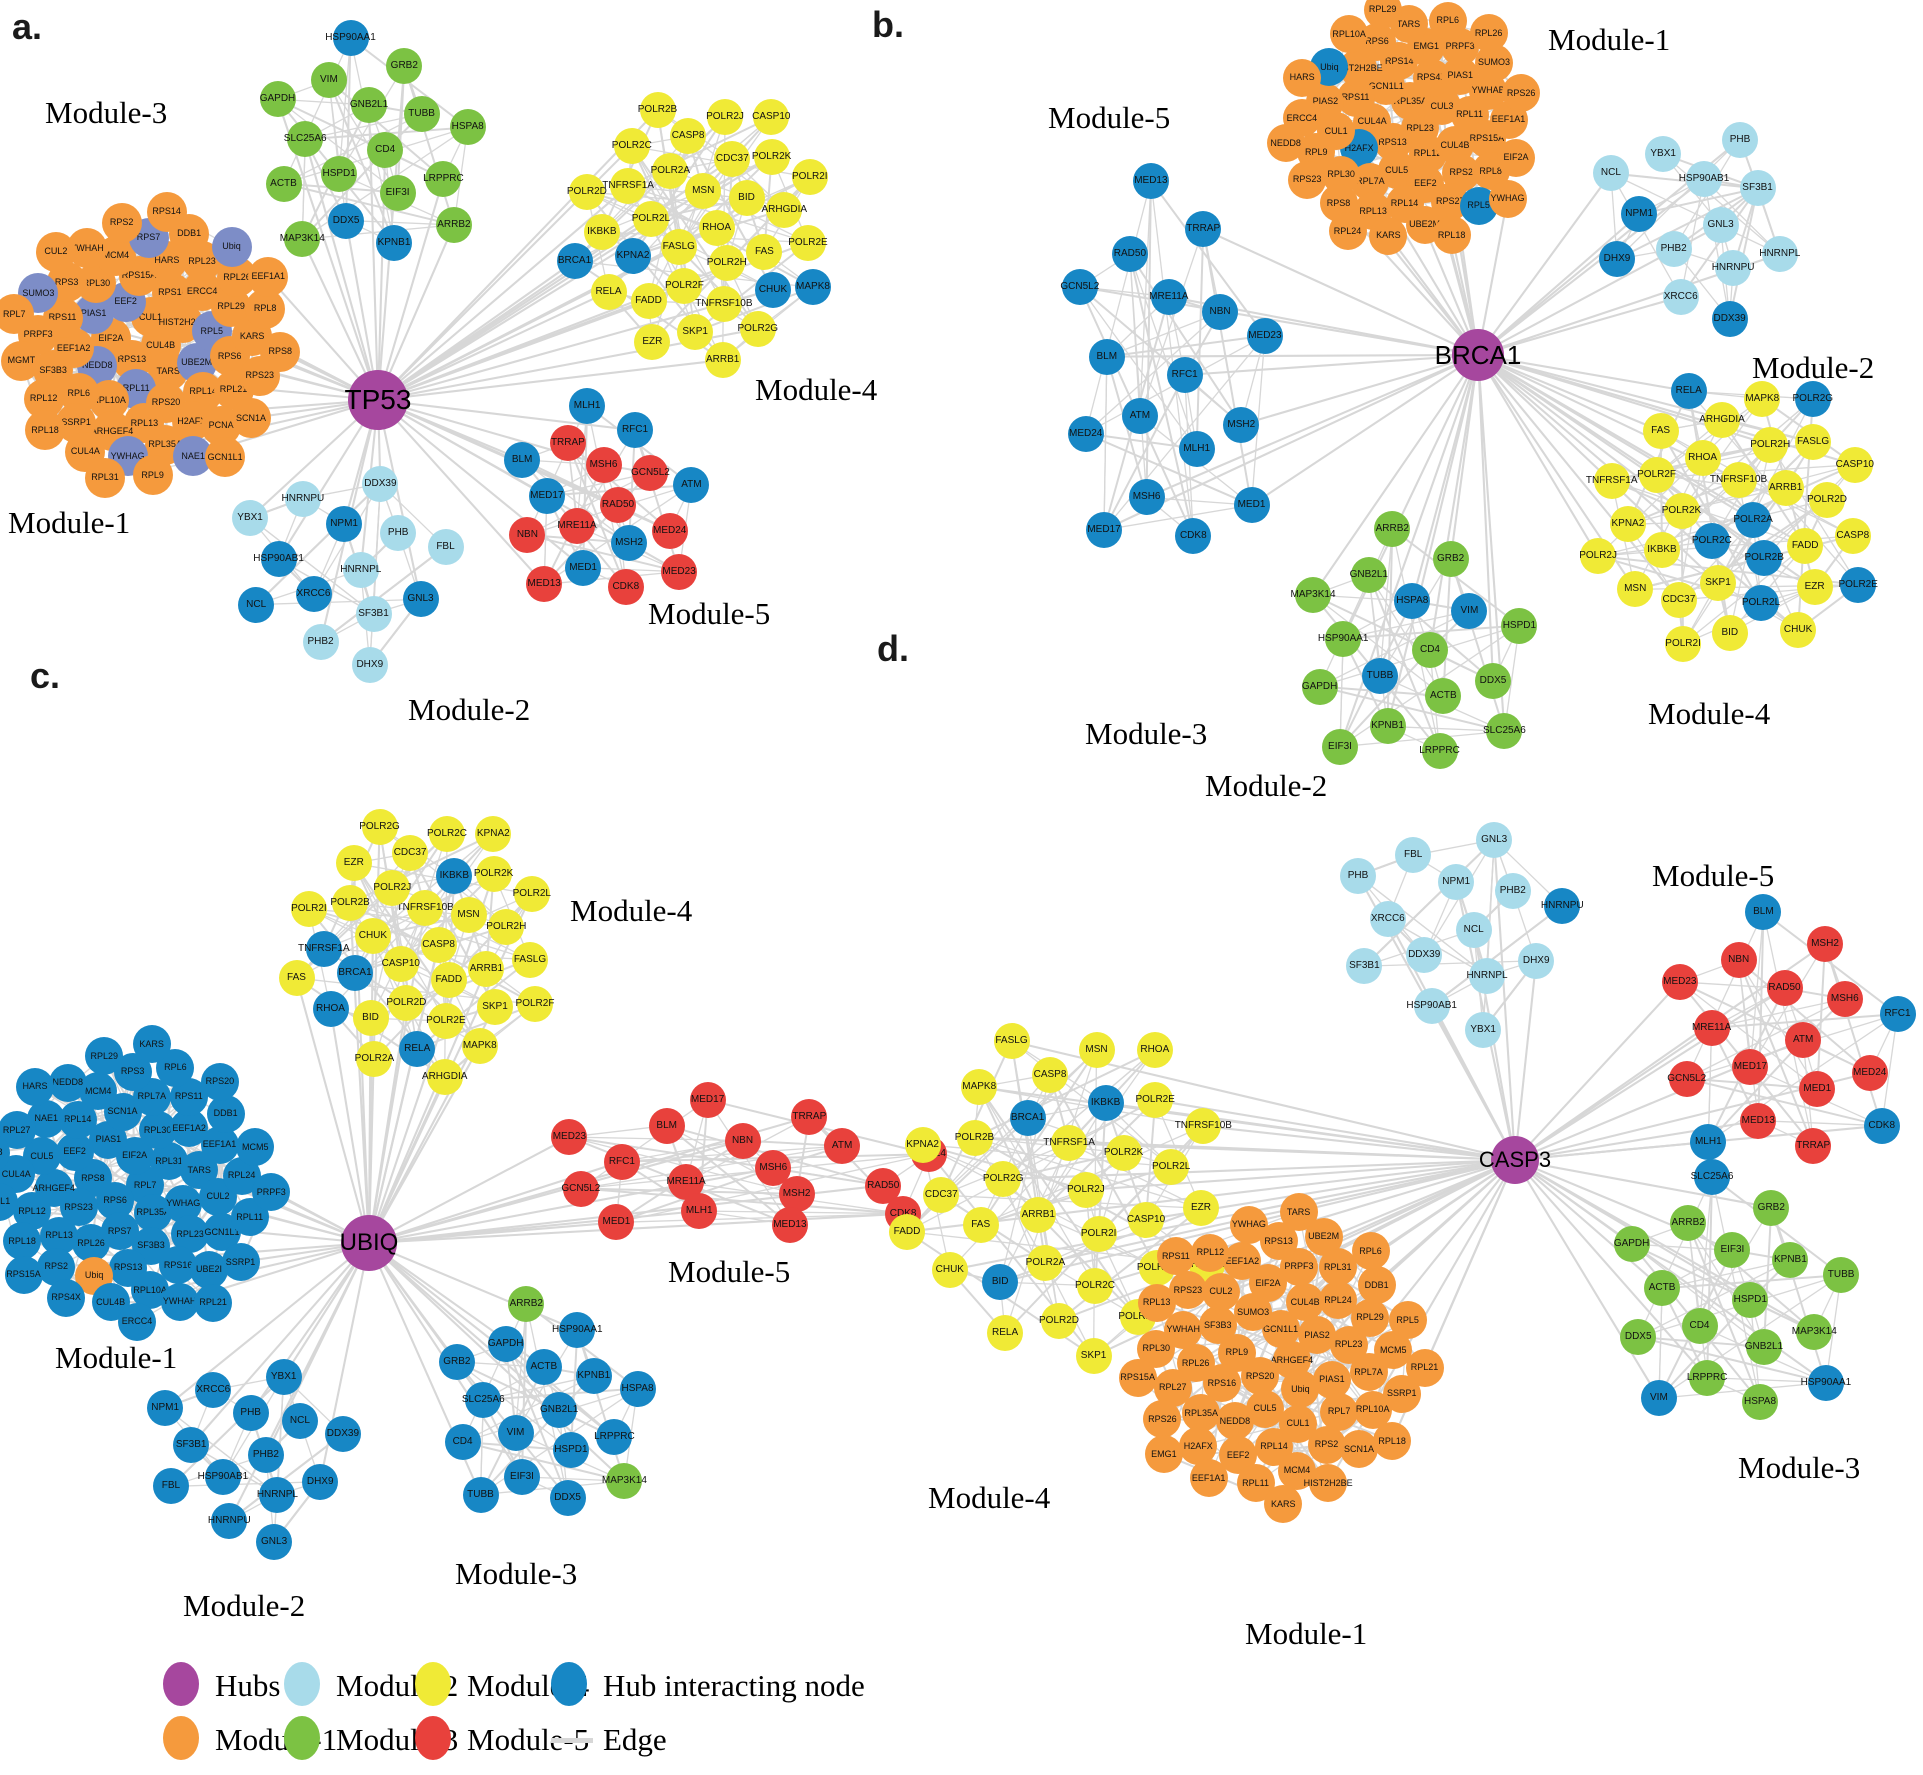 The image size is (1923, 1775). What do you see at coordinates (1841, 1275) in the screenshot?
I see `node-tubb: TUBB` at bounding box center [1841, 1275].